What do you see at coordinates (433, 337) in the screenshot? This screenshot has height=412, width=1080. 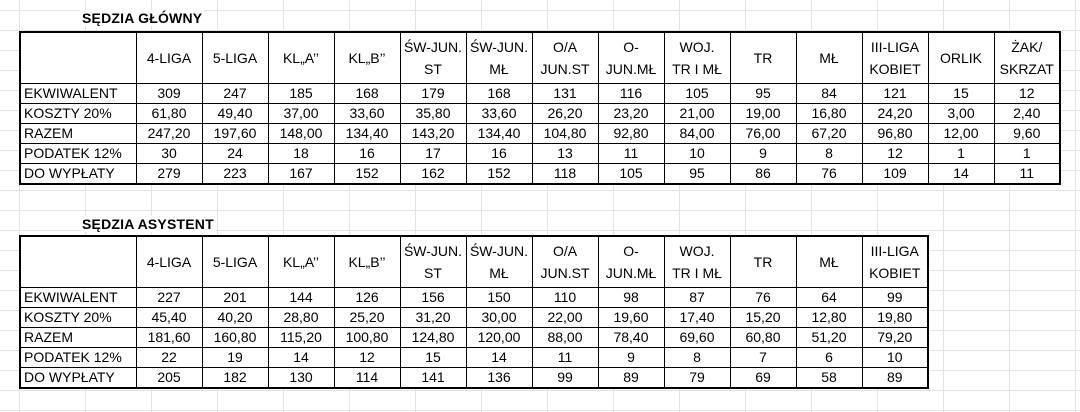 I see `value-cell: 124,80` at bounding box center [433, 337].